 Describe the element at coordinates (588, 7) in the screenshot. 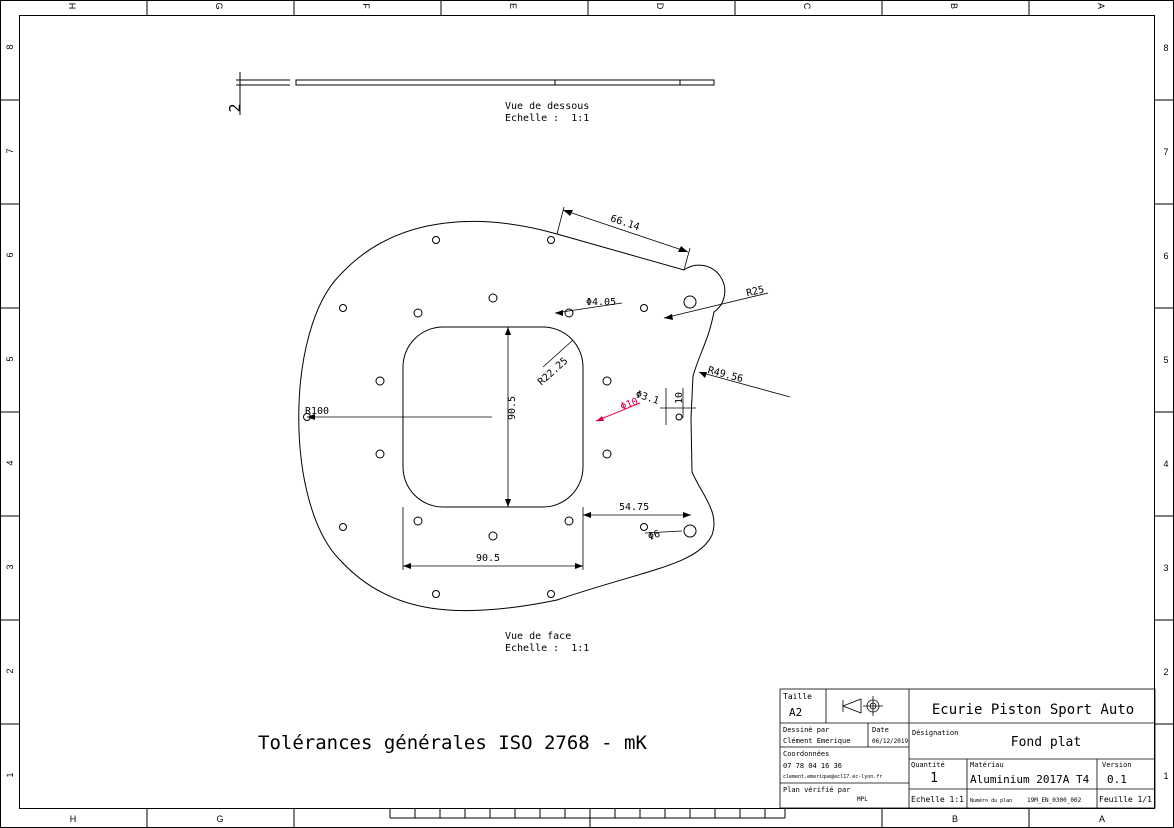

I see `top-zone-ticks` at that location.